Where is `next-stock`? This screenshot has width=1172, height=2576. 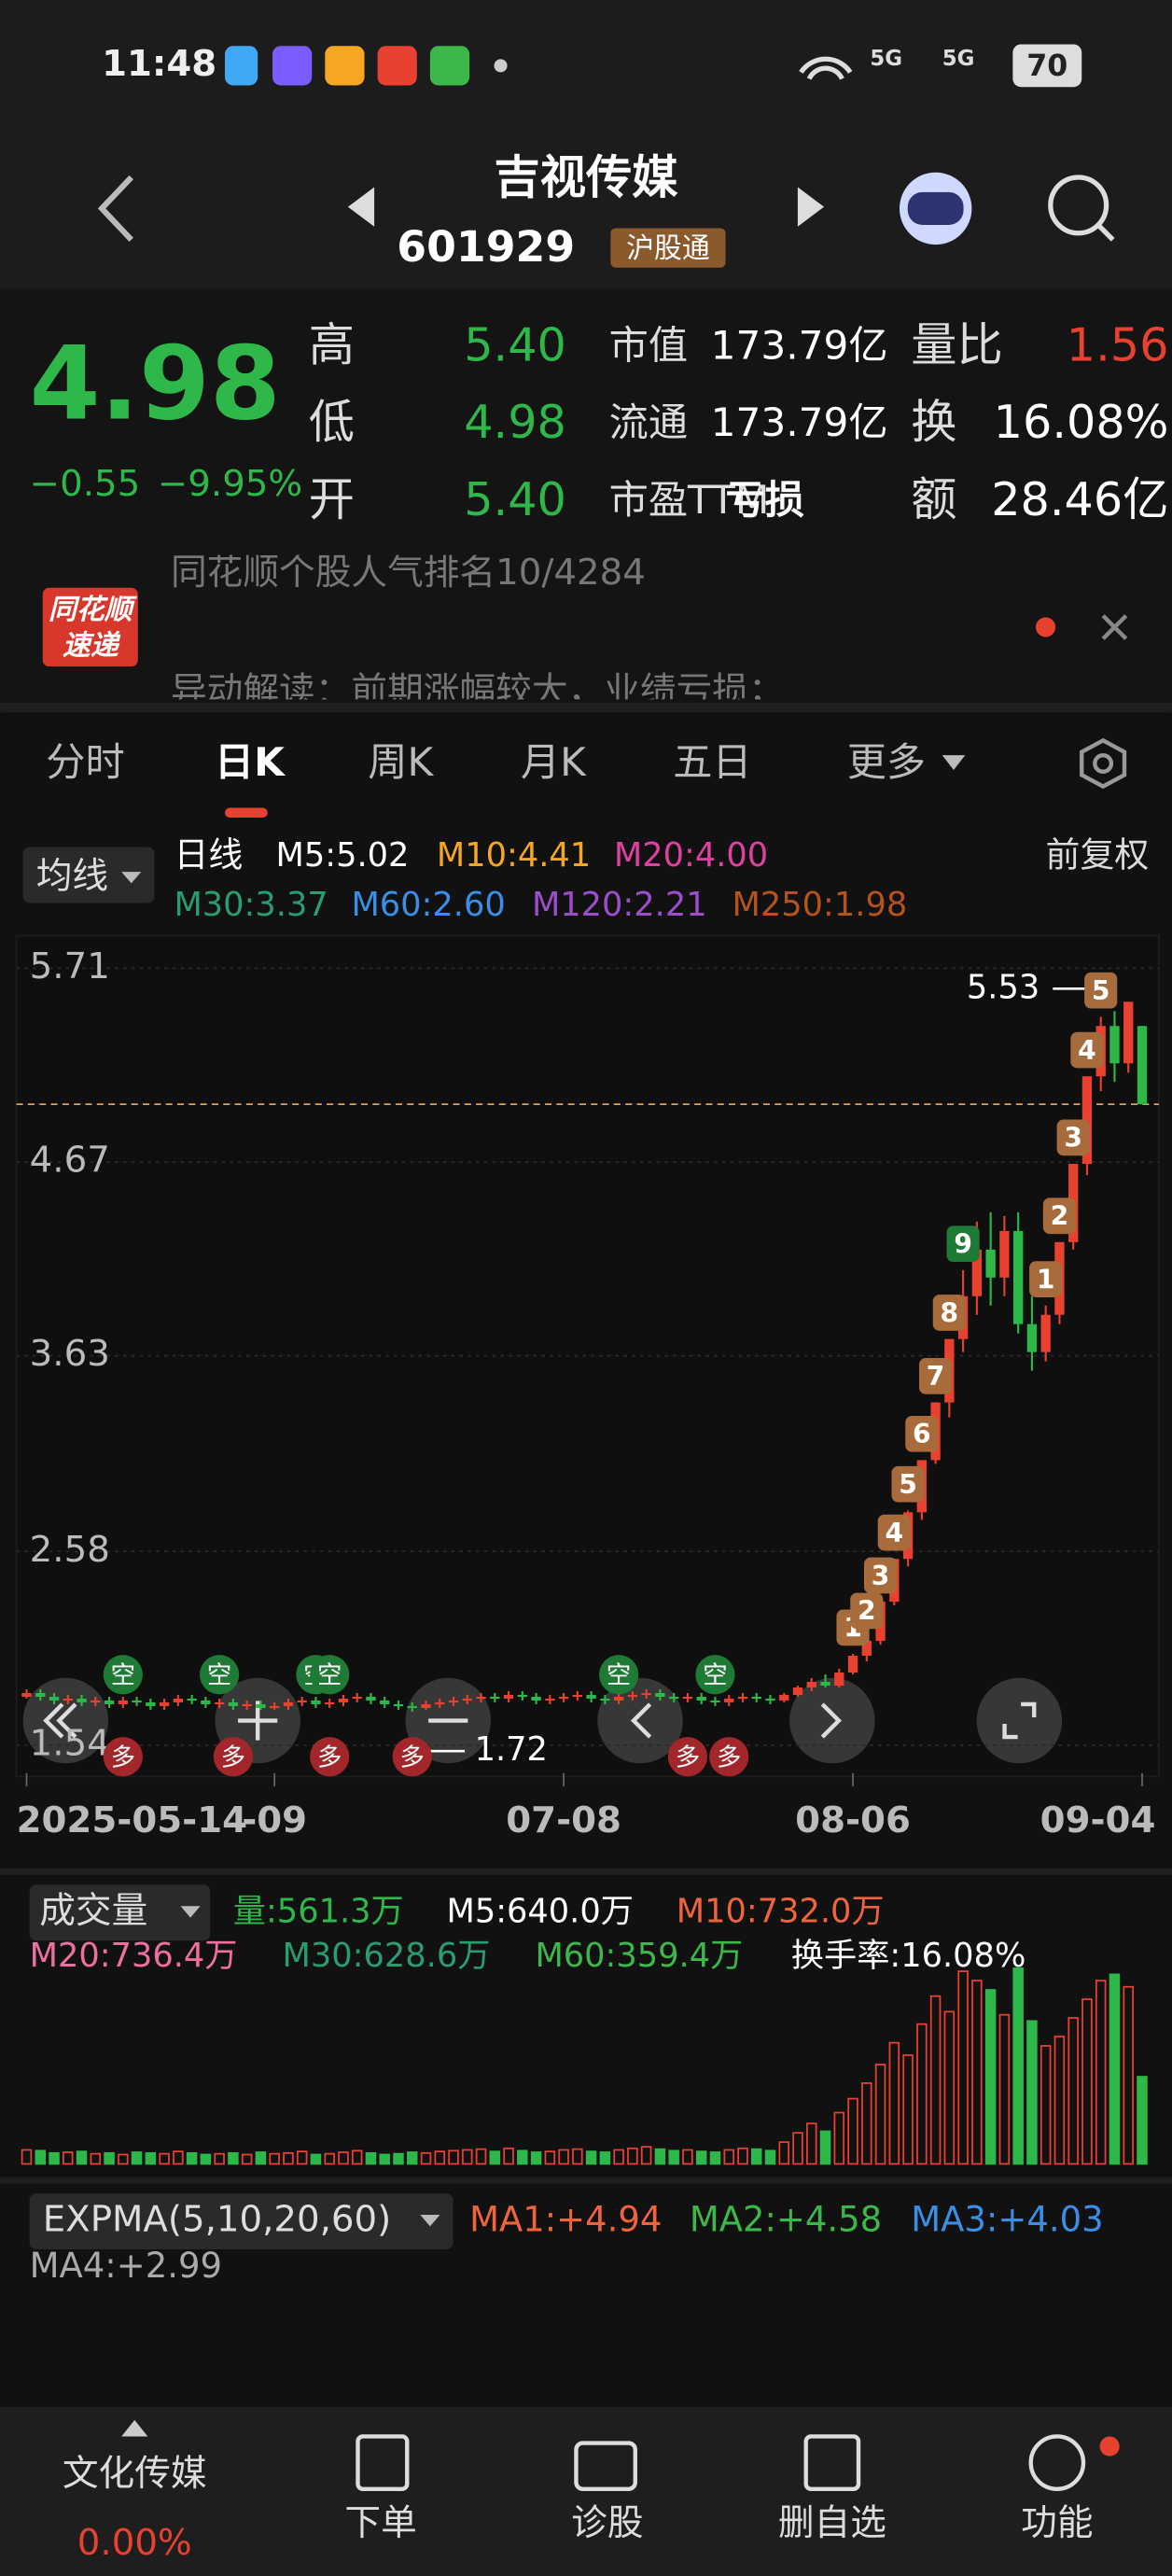
next-stock is located at coordinates (811, 207).